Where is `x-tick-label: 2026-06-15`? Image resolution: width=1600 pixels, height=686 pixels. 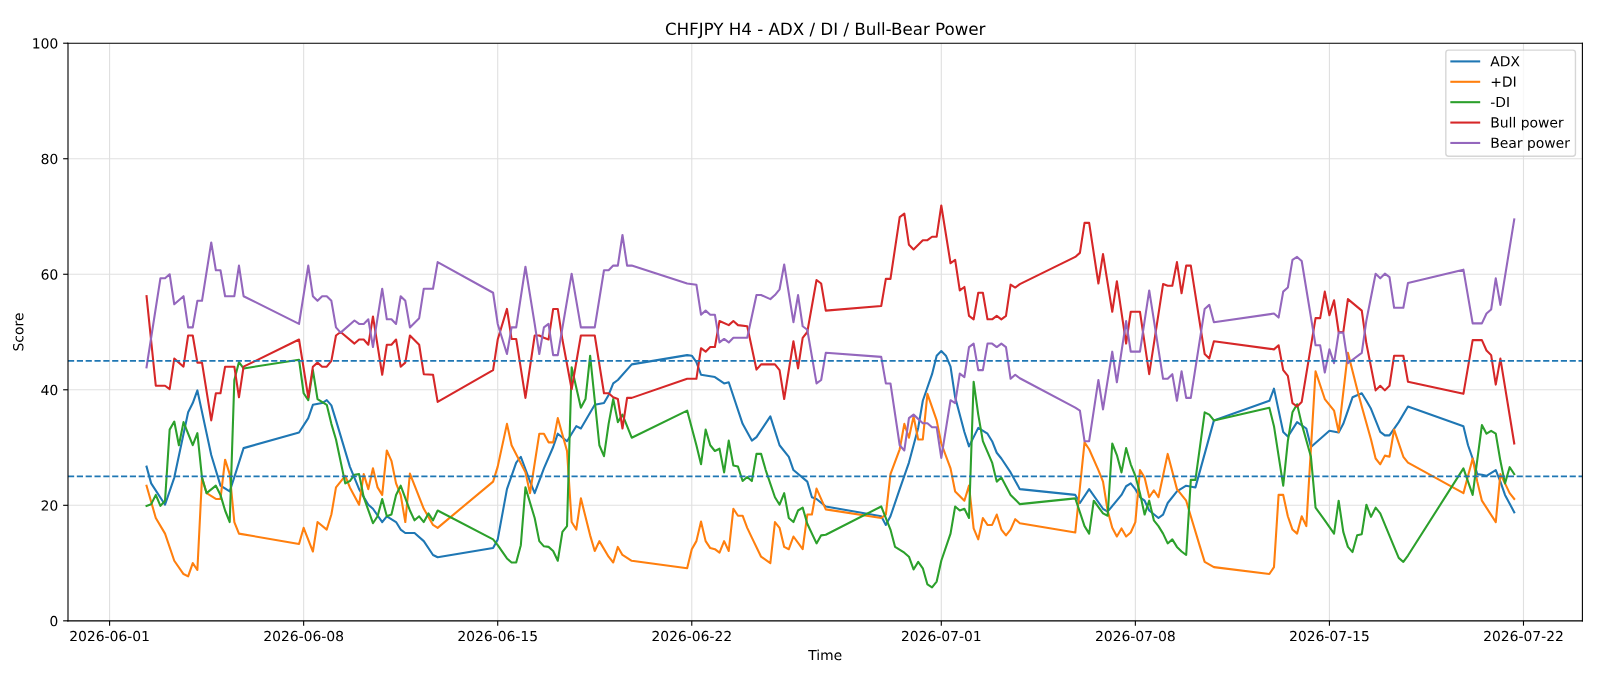 x-tick-label: 2026-06-15 is located at coordinates (497, 636).